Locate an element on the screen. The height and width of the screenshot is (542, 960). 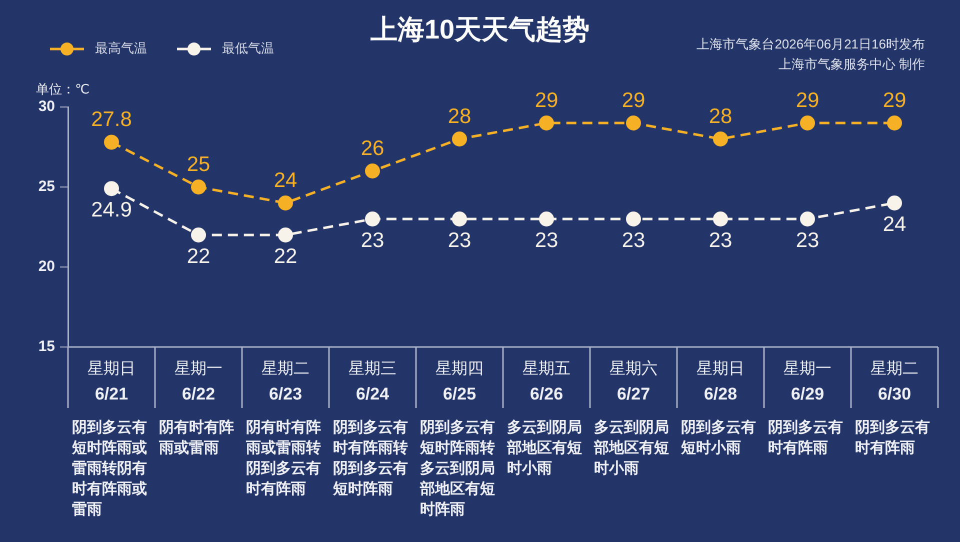
data-label: 27.8 is located at coordinates (111, 119).